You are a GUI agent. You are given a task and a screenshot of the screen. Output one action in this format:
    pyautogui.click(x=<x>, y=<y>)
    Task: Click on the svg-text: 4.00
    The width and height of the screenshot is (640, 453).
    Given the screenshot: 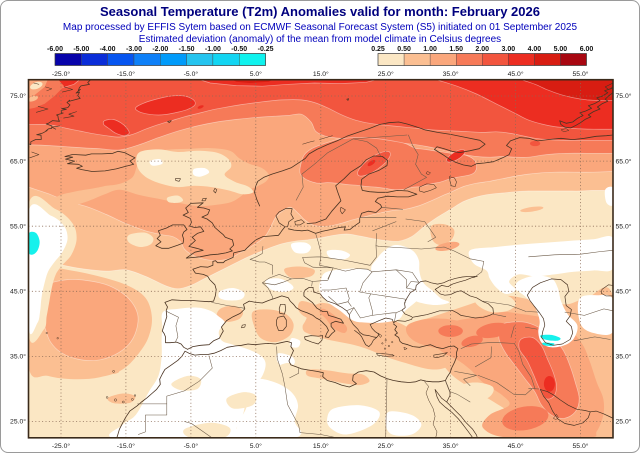 What is the action you would take?
    pyautogui.click(x=535, y=49)
    